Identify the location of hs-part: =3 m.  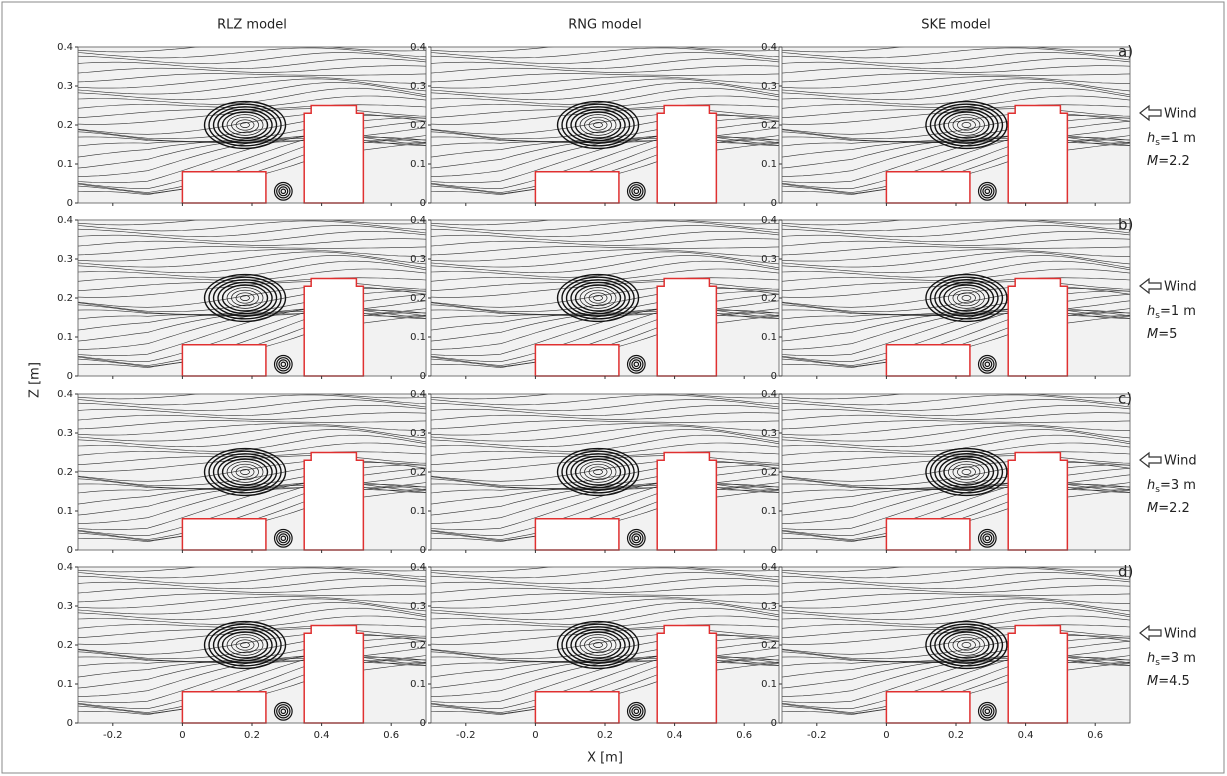
(1178, 658).